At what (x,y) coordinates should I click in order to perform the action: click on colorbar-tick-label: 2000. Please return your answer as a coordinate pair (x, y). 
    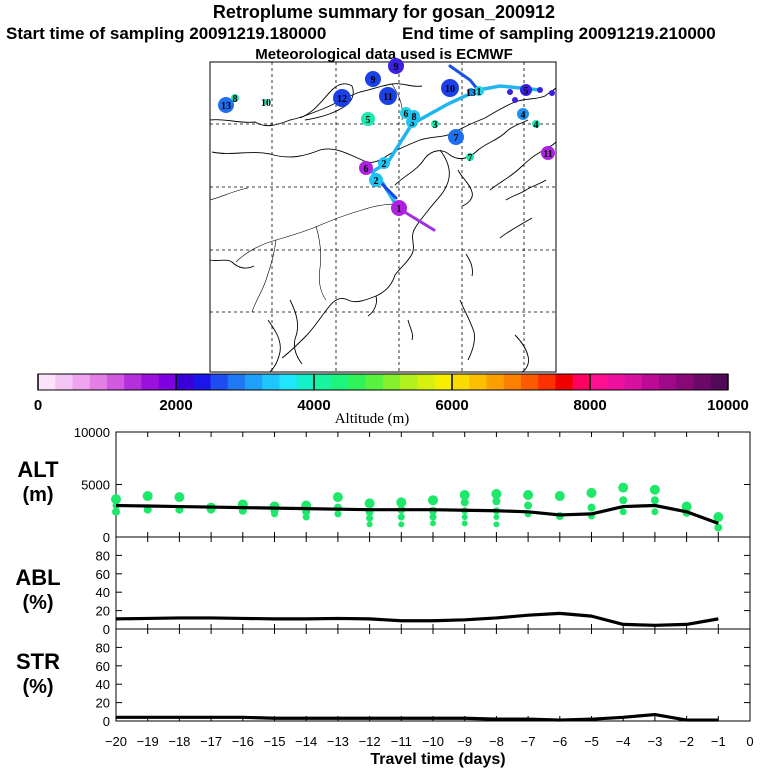
    Looking at the image, I should click on (175, 405).